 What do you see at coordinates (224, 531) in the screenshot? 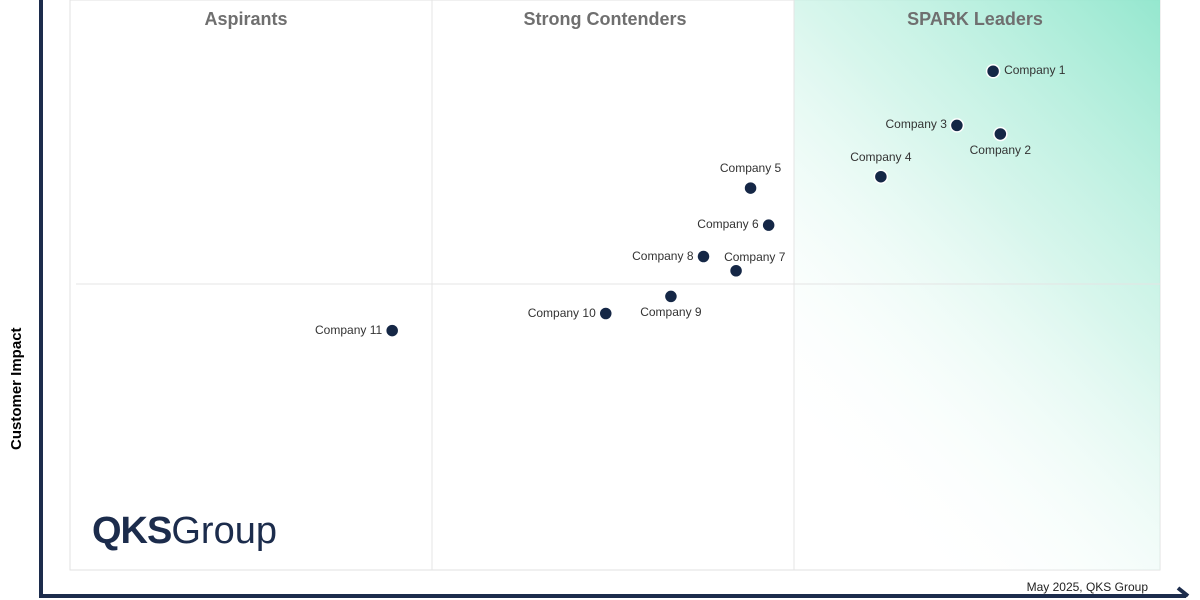
I see `logo-group: Group` at bounding box center [224, 531].